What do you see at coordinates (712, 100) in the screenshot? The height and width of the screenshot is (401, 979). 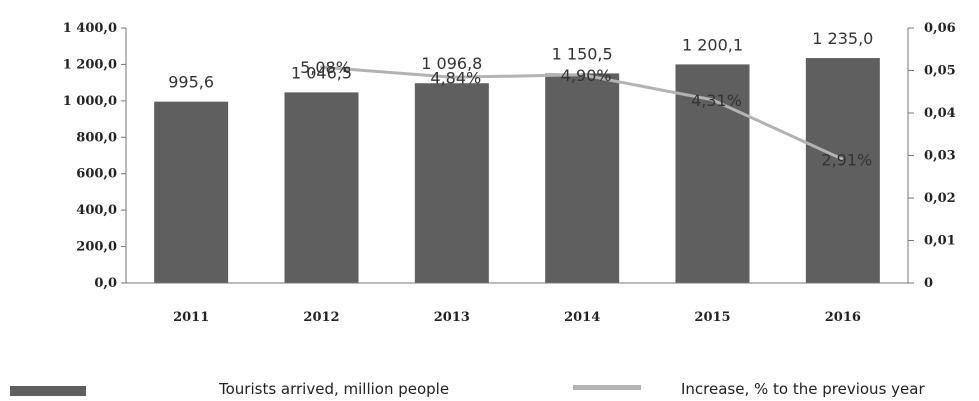 I see `line-point-2015` at bounding box center [712, 100].